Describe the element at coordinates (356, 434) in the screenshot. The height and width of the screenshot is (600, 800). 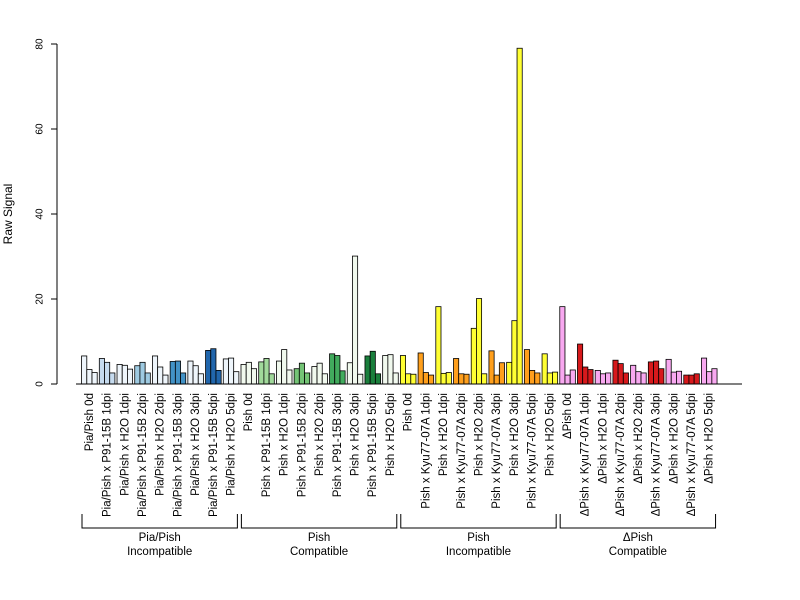
I see `category-label: Pish x H2O 3dpi` at that location.